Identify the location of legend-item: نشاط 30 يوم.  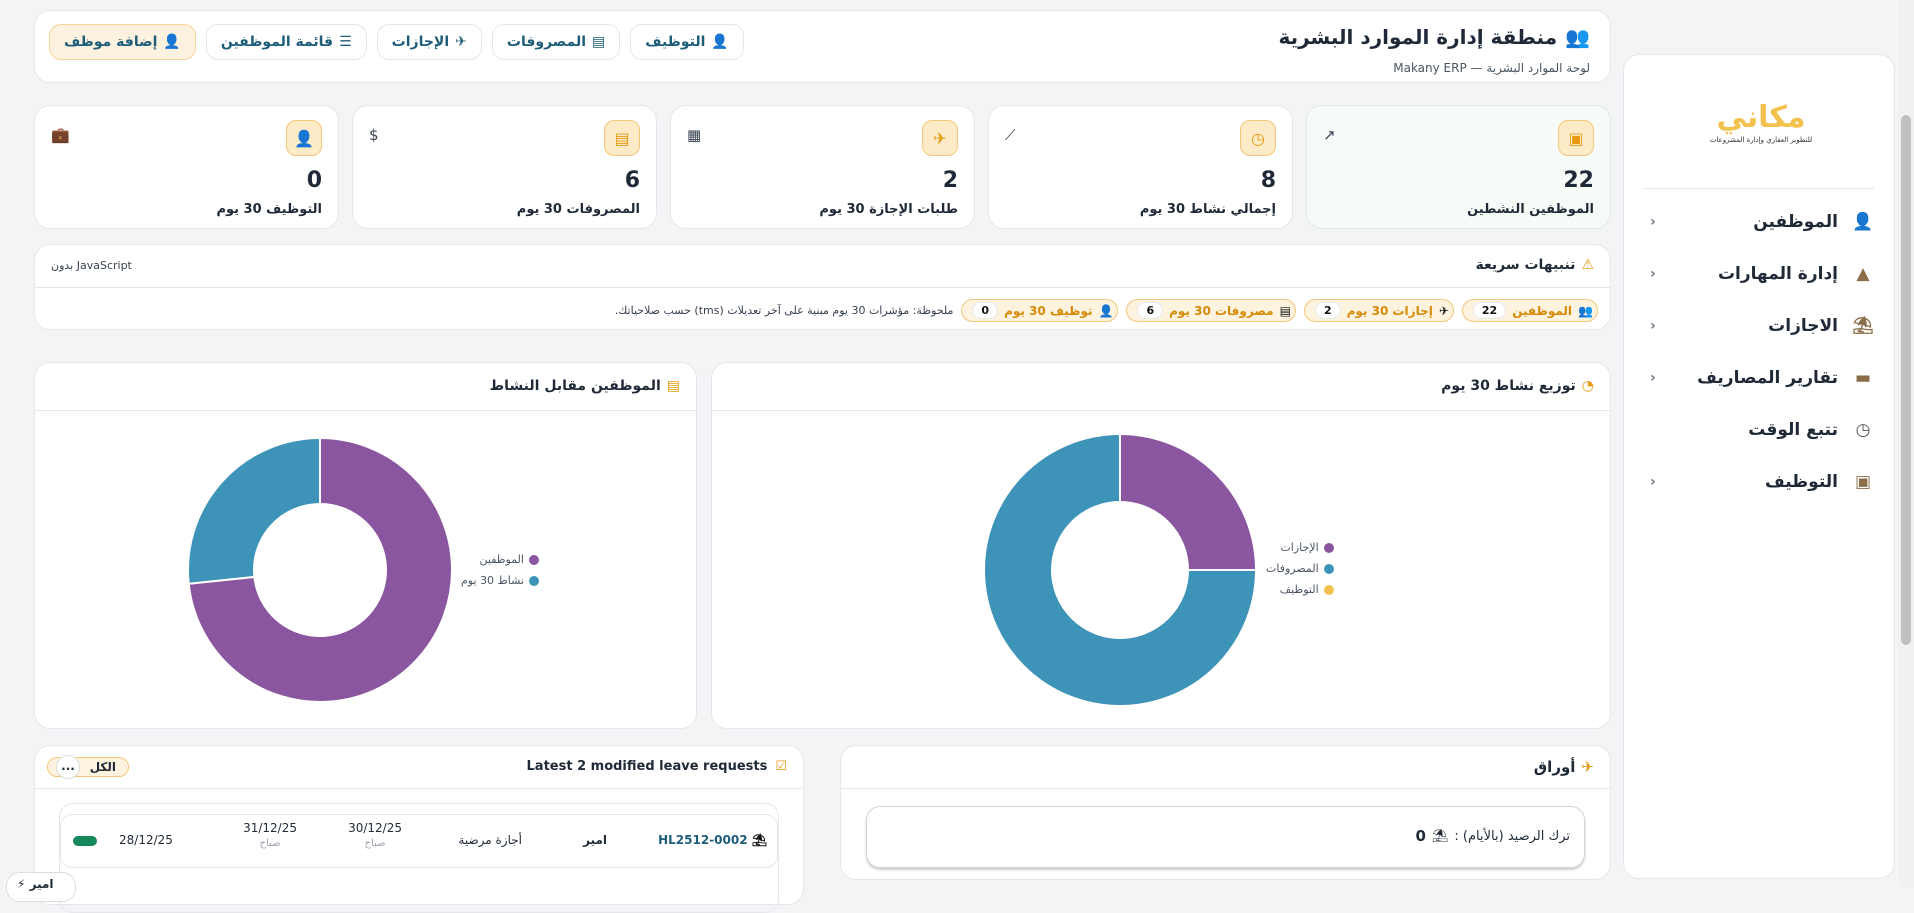
(500, 580).